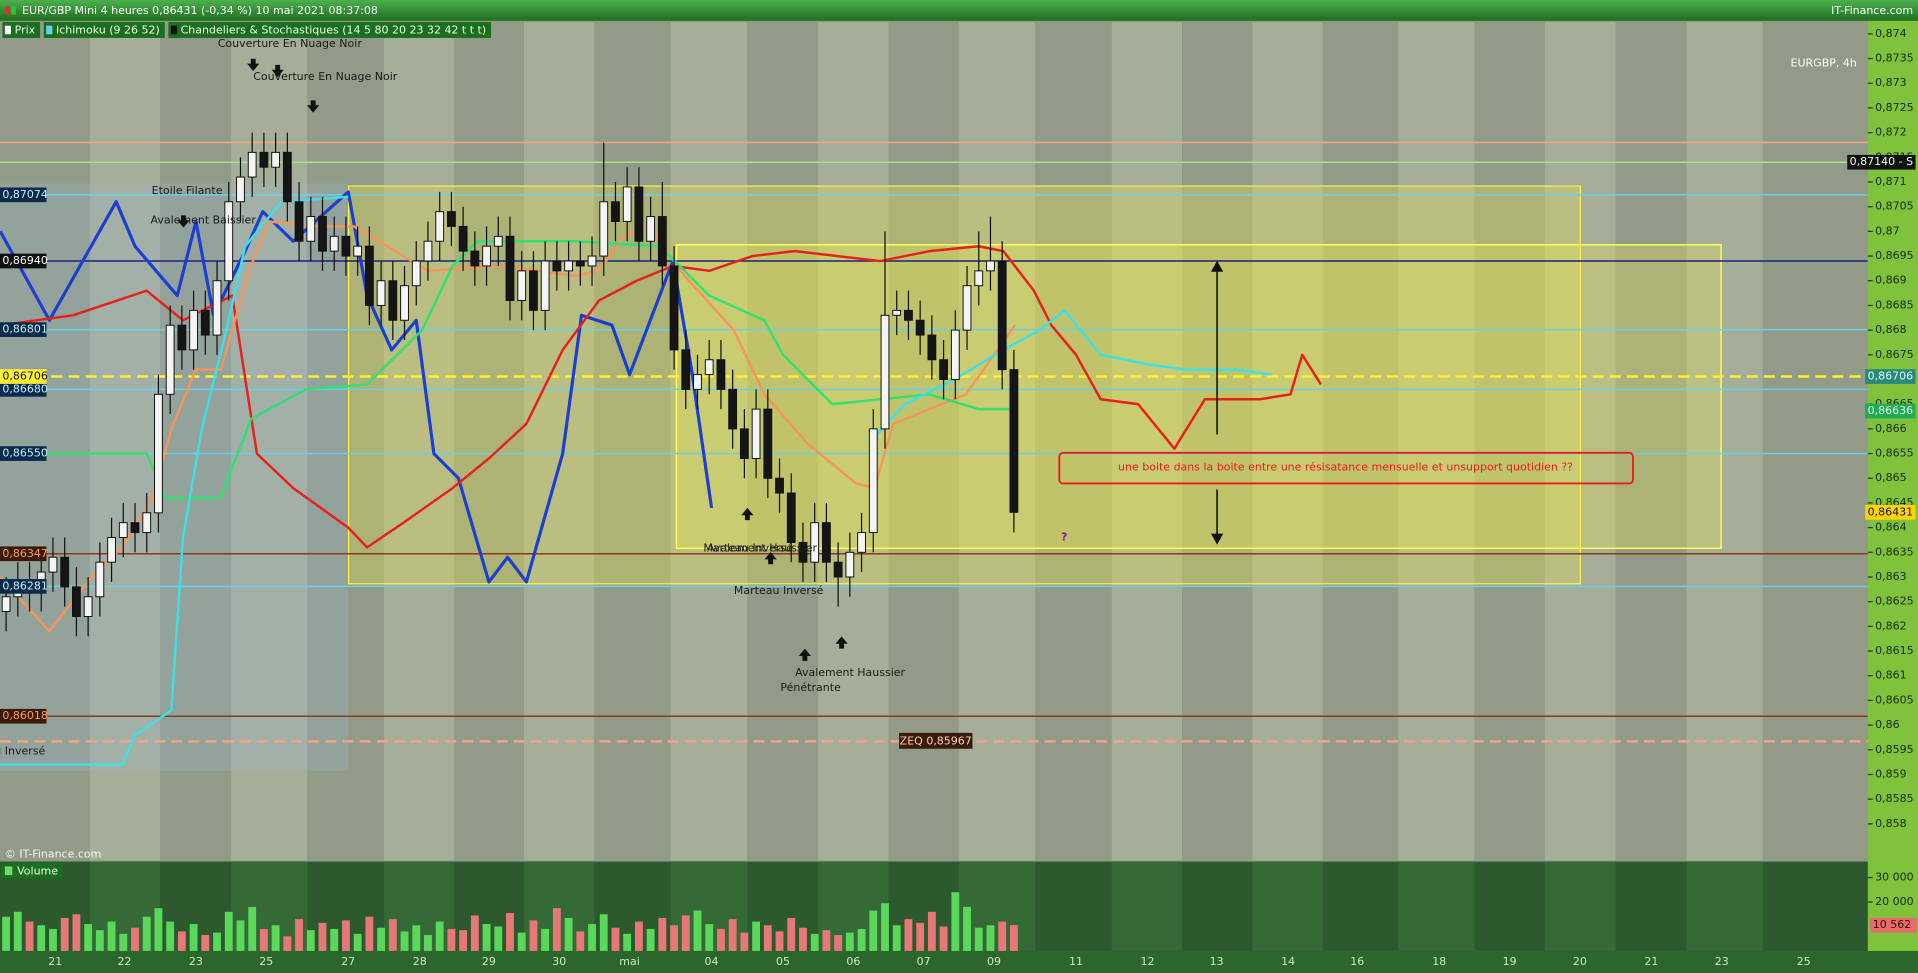 The height and width of the screenshot is (973, 1918). What do you see at coordinates (629, 961) in the screenshot?
I see `x-tick-label: mai` at bounding box center [629, 961].